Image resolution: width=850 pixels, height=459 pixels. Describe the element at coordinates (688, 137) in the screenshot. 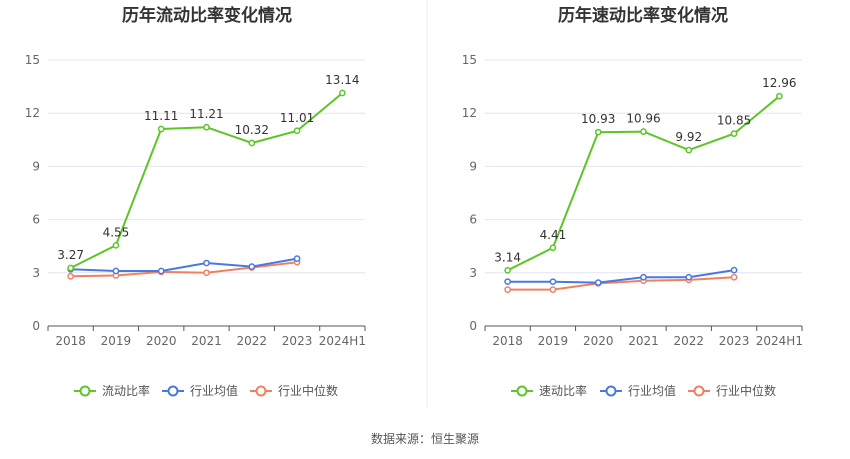

I see `data-label: 9.92` at that location.